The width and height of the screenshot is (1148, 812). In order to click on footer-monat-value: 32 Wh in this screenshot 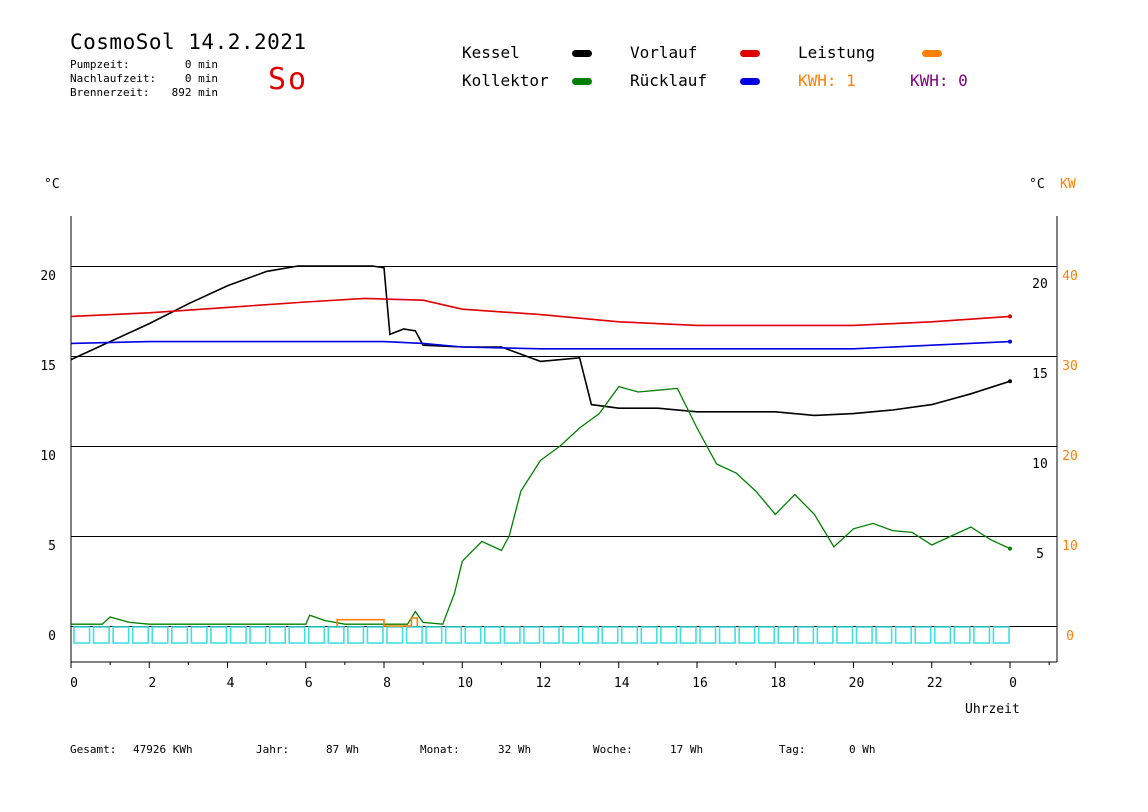, I will do `click(515, 749)`.